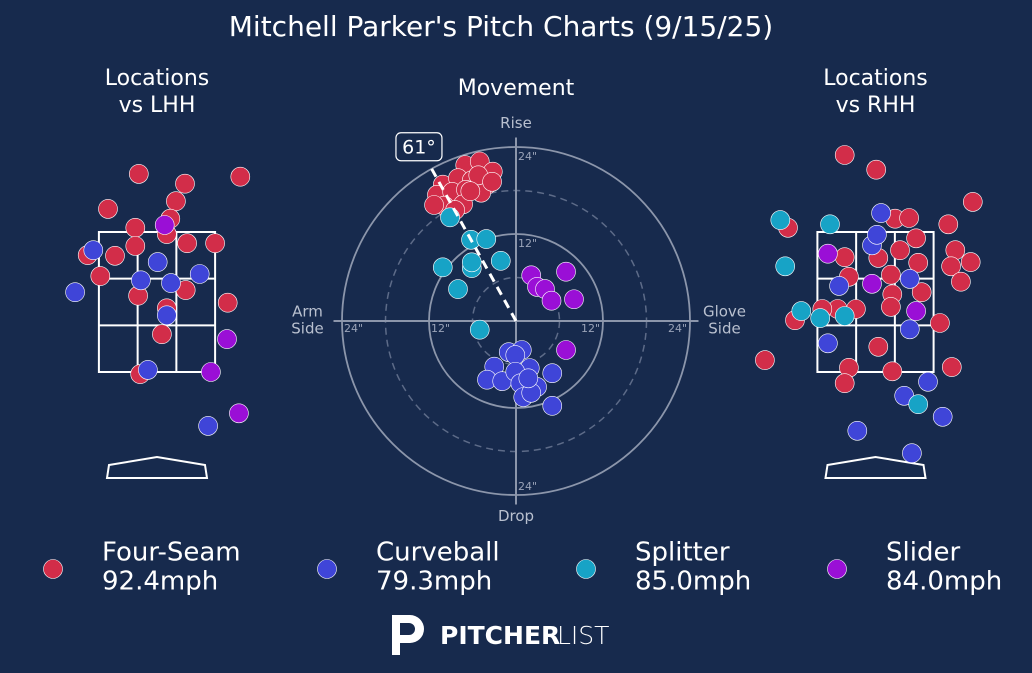  What do you see at coordinates (682, 553) in the screenshot?
I see `legend-name: Splitter` at bounding box center [682, 553].